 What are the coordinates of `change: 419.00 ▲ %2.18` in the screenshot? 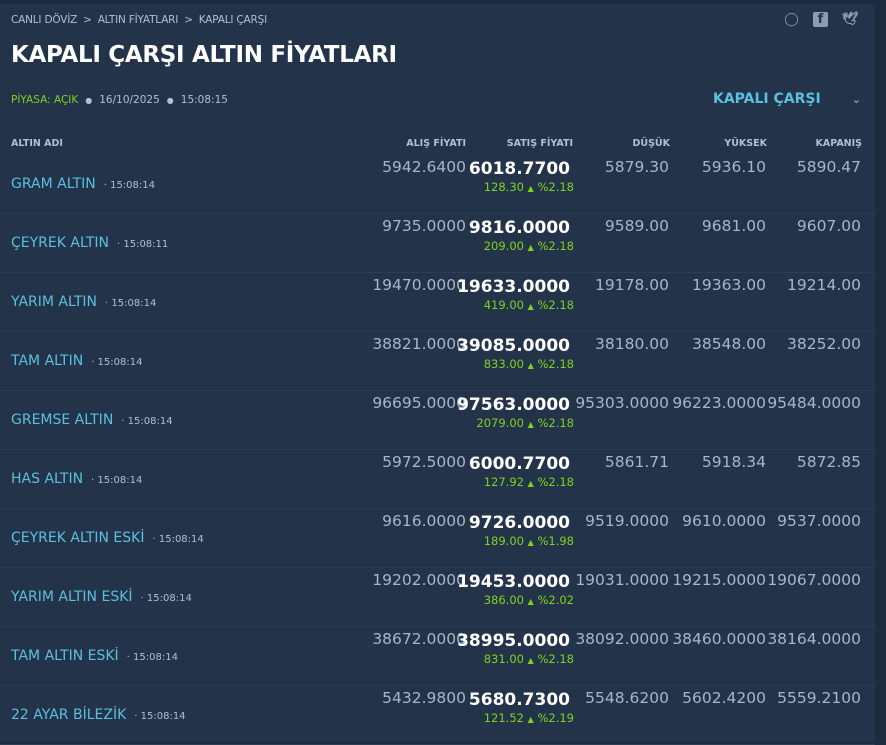 It's located at (529, 305).